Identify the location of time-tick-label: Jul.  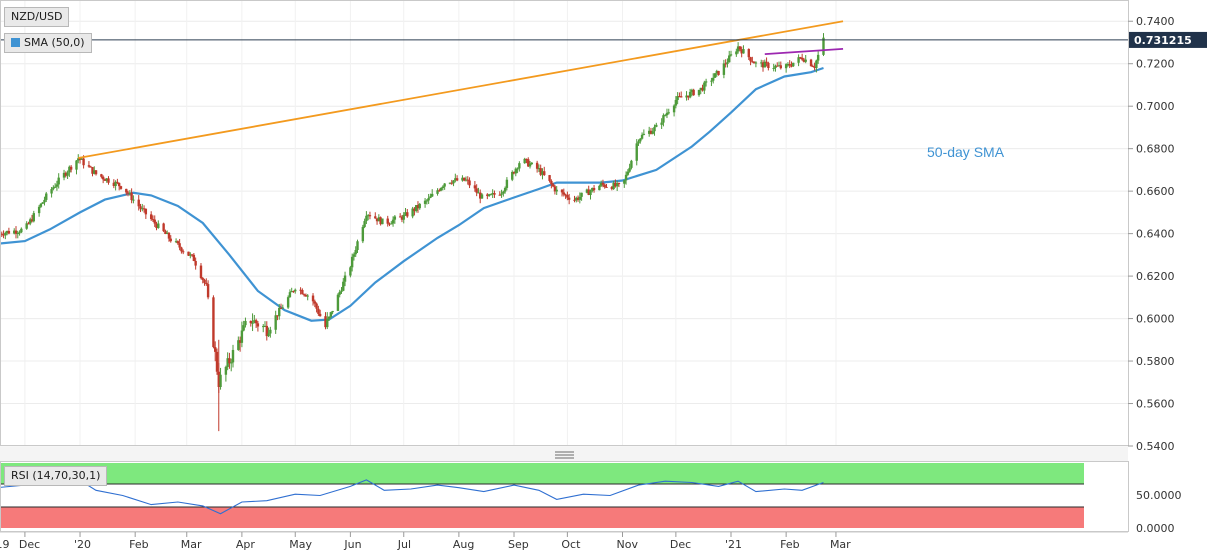
(404, 544).